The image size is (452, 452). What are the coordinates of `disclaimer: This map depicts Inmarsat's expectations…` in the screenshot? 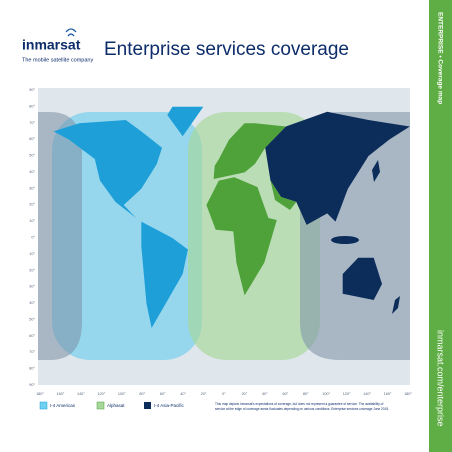 It's located at (299, 404).